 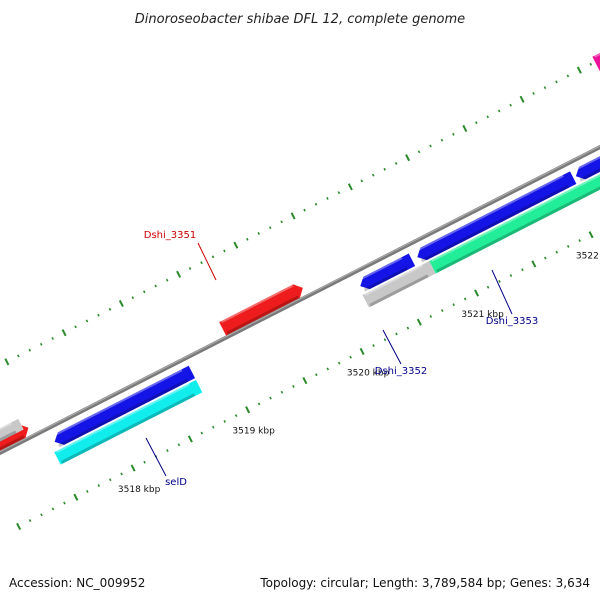 I want to click on tick-label: 3519 kbp, so click(x=253, y=432).